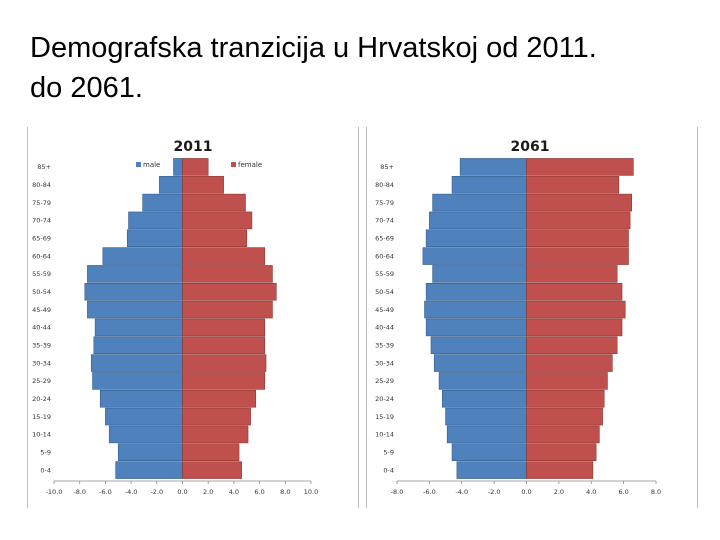 The width and height of the screenshot is (720, 540). I want to click on bar-male-45-49-2011, so click(135, 309).